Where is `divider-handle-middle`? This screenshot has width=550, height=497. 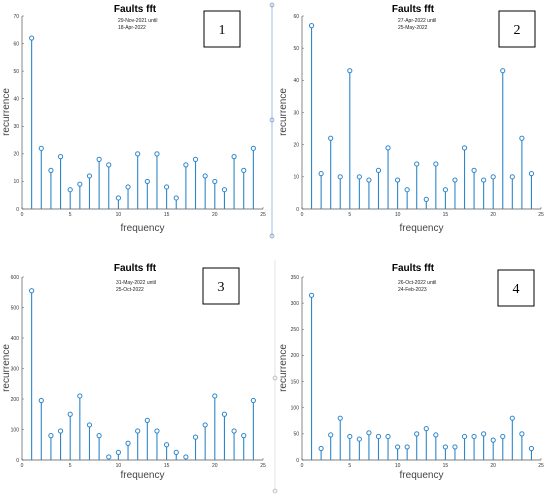
divider-handle-middle is located at coordinates (275, 378).